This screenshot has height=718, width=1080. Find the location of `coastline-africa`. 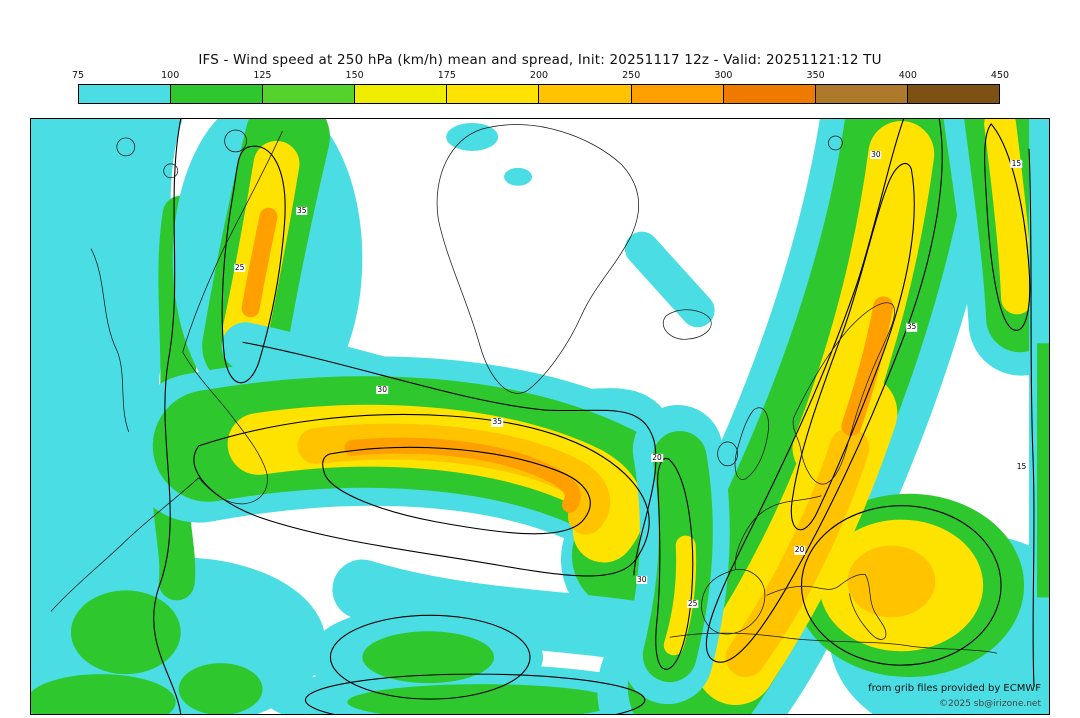

coastline-africa is located at coordinates (833, 643).